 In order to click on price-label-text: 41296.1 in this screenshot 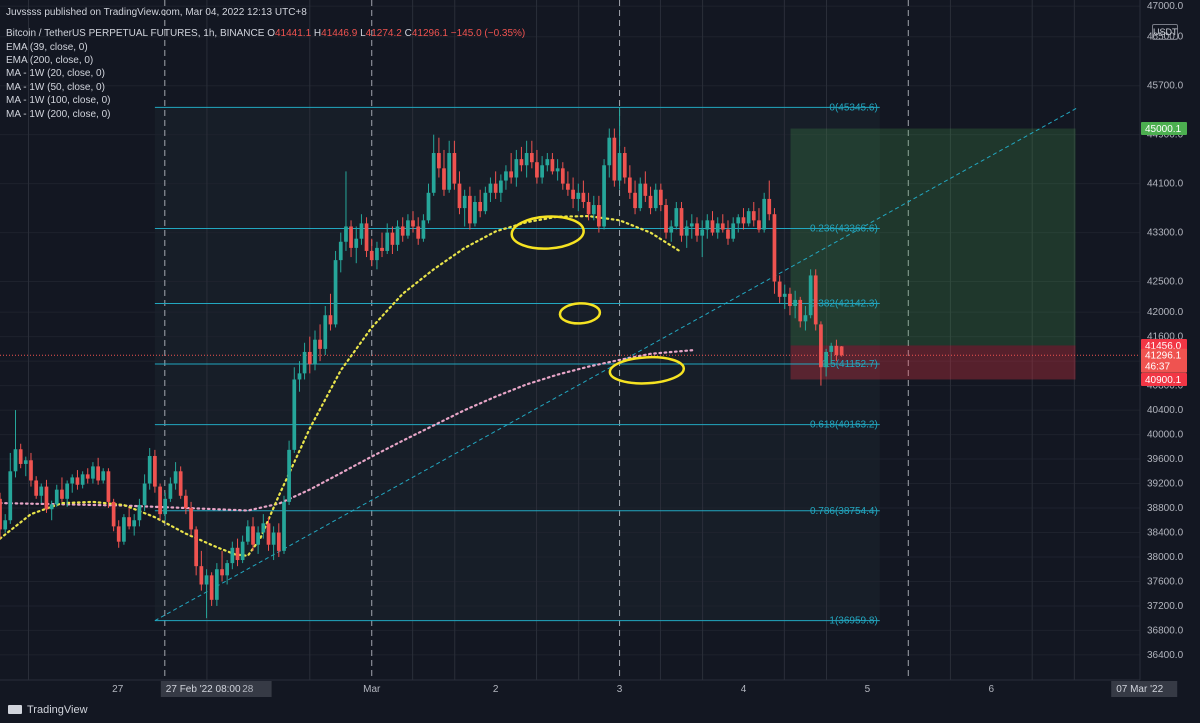, I will do `click(1163, 356)`.